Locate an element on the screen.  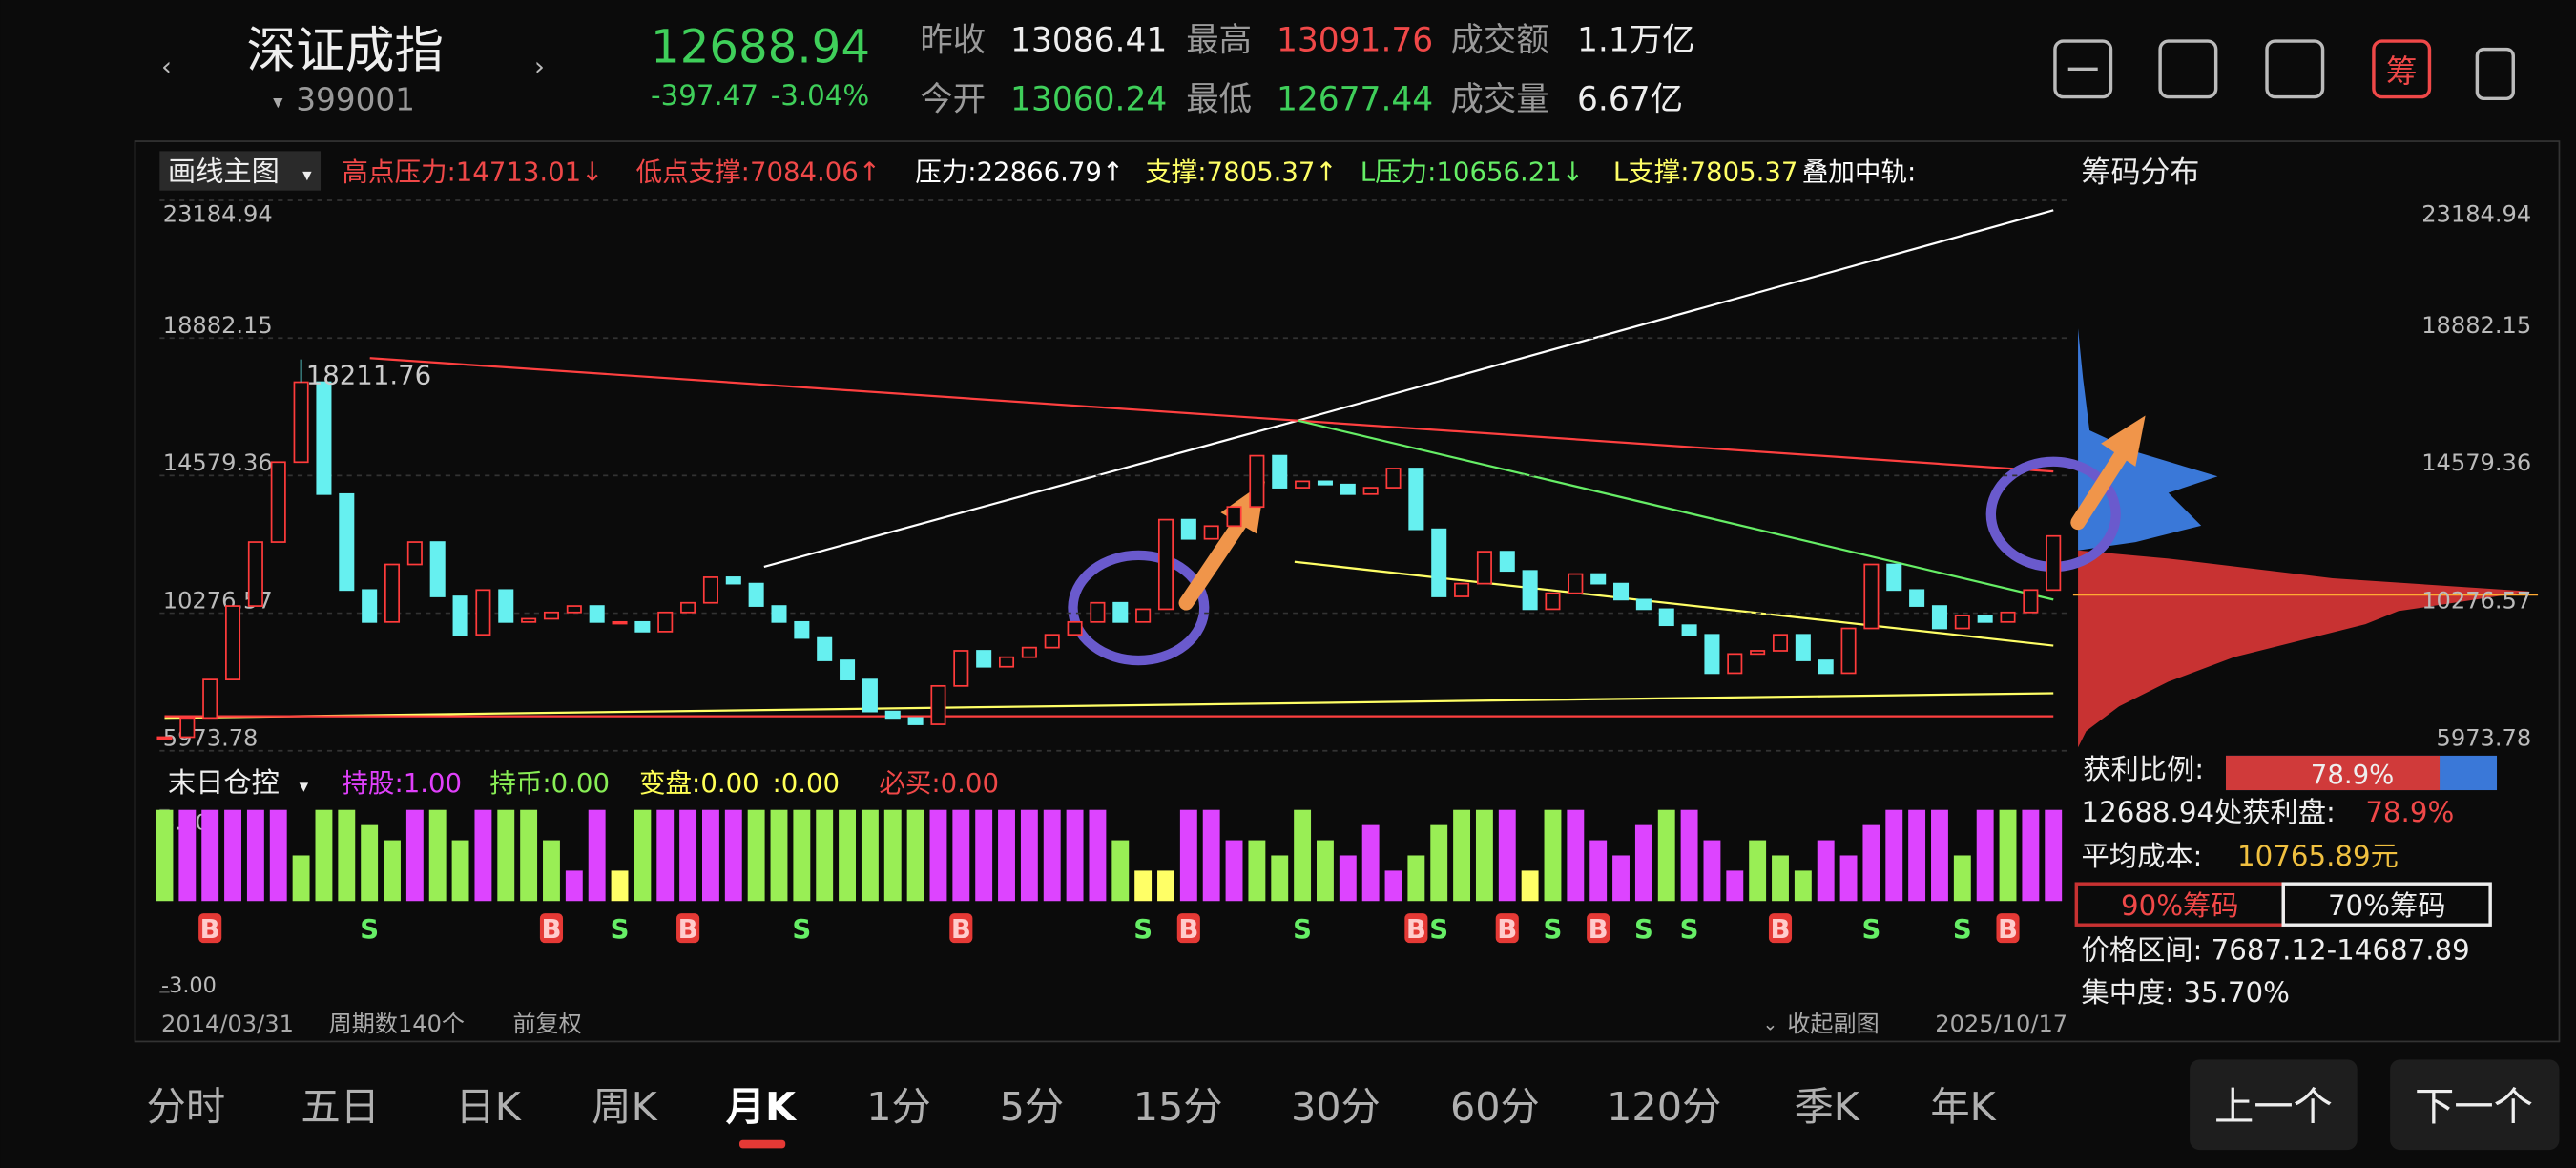
nav-button: 上一个 is located at coordinates (2273, 1107).